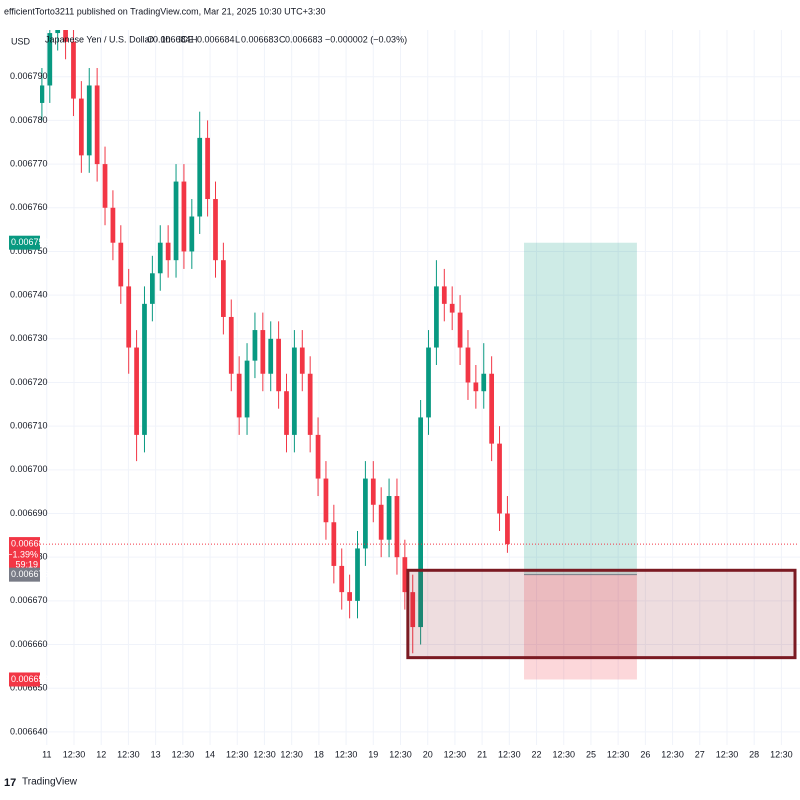  I want to click on y-tick-label: 0.006740, so click(29, 294).